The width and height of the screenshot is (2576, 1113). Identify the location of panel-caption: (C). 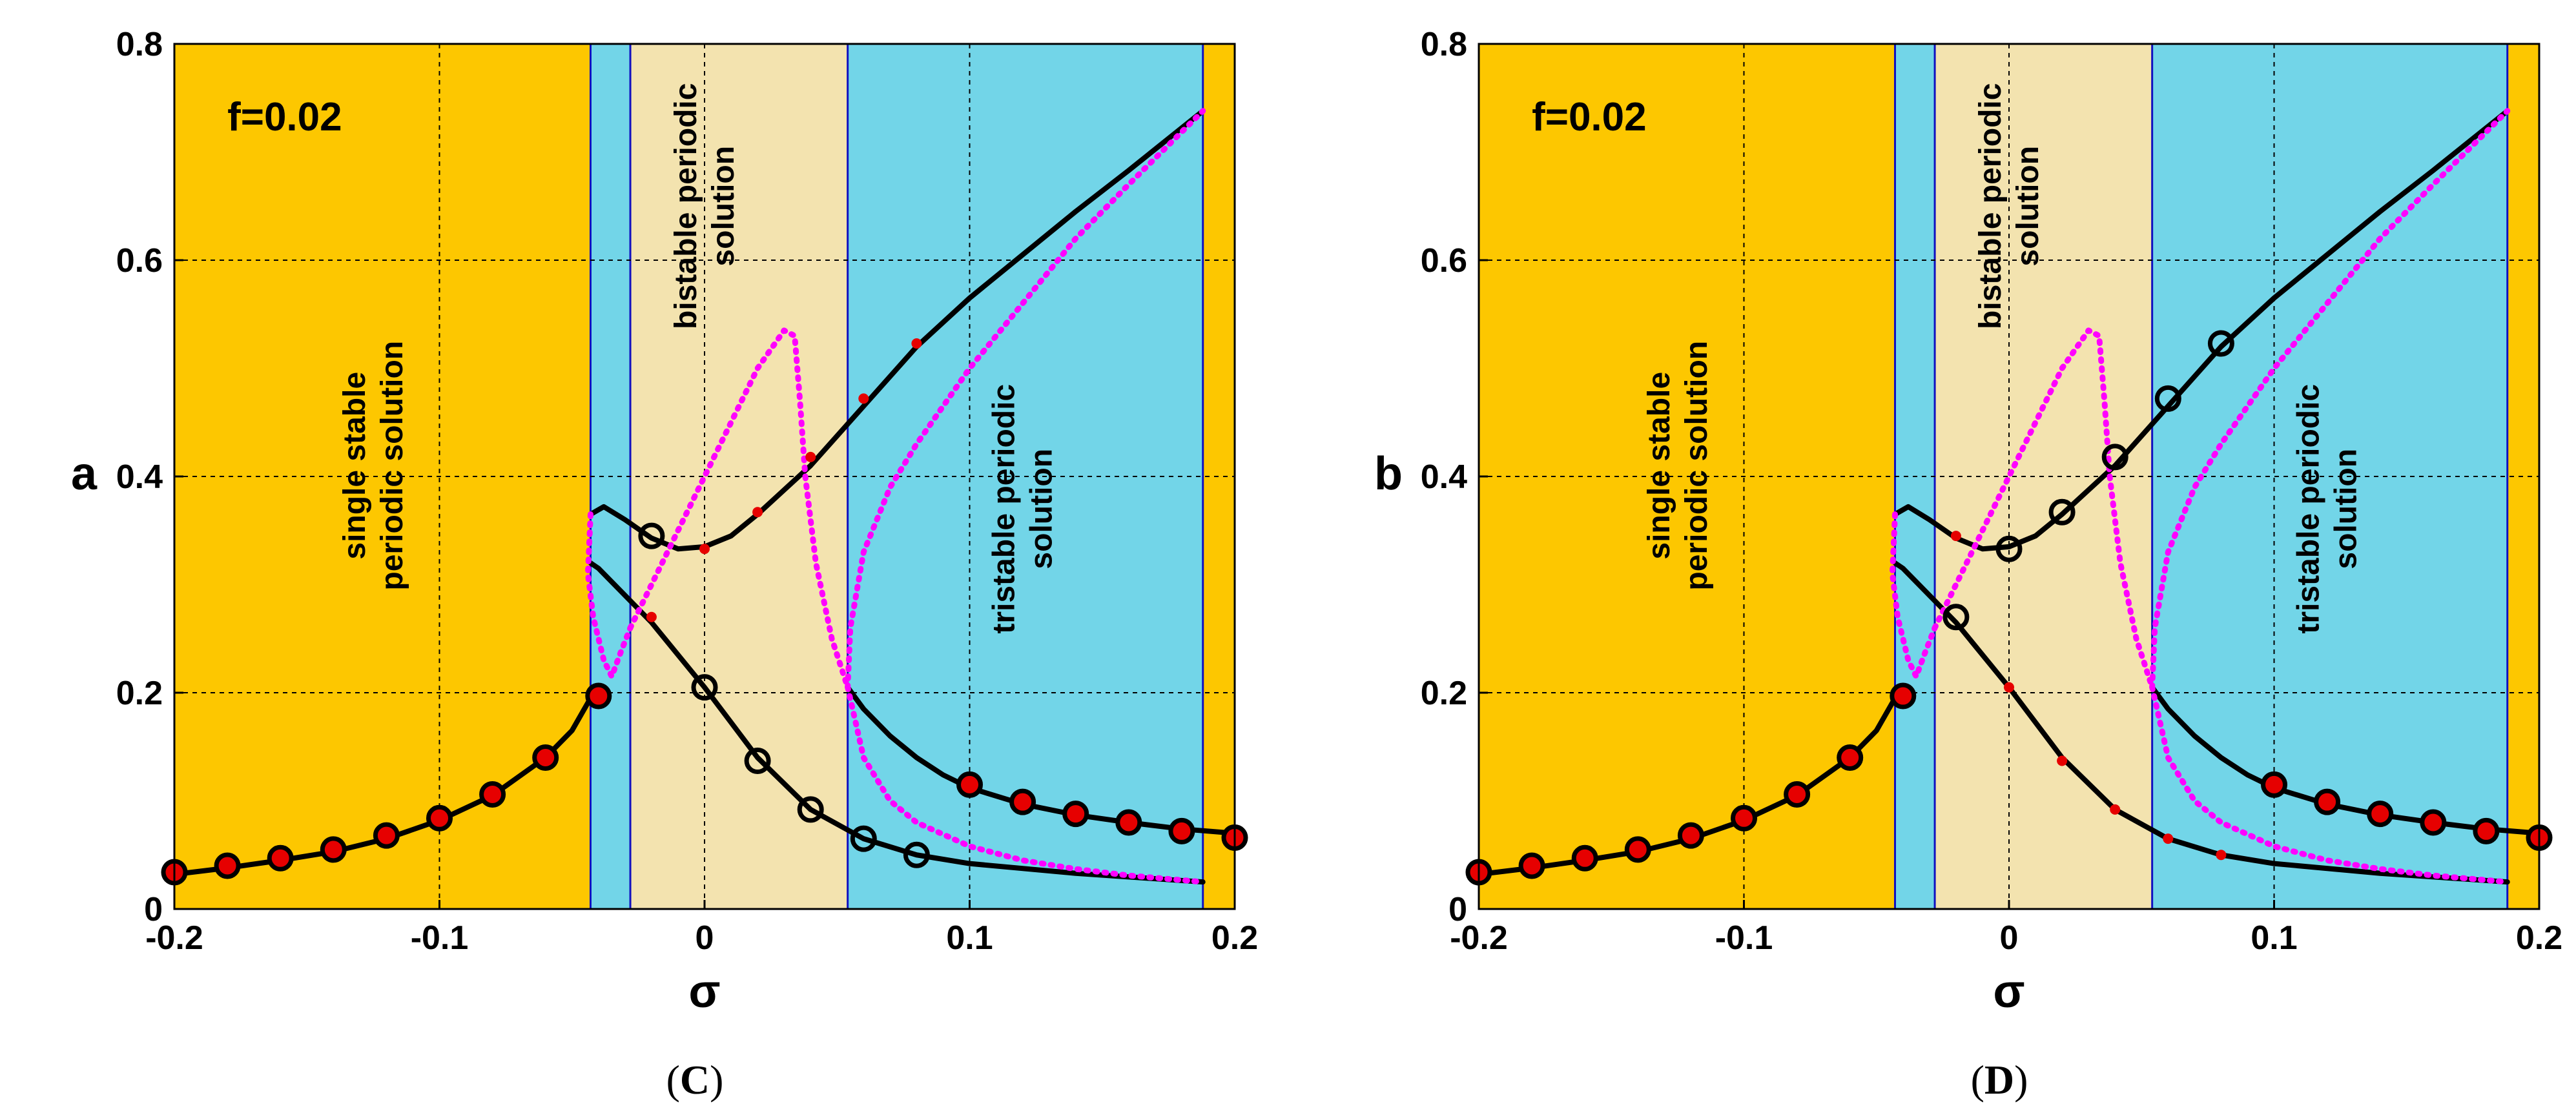
(695, 1080).